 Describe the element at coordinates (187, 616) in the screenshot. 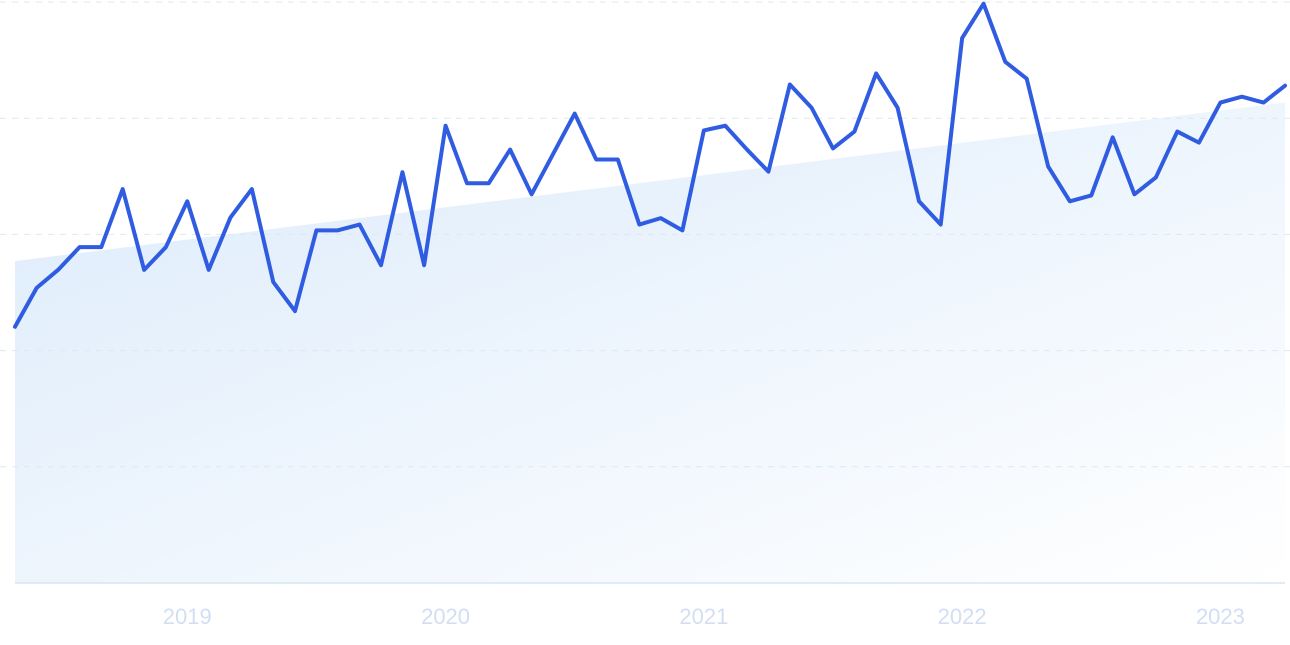

I see `x-tick-label: 2019` at that location.